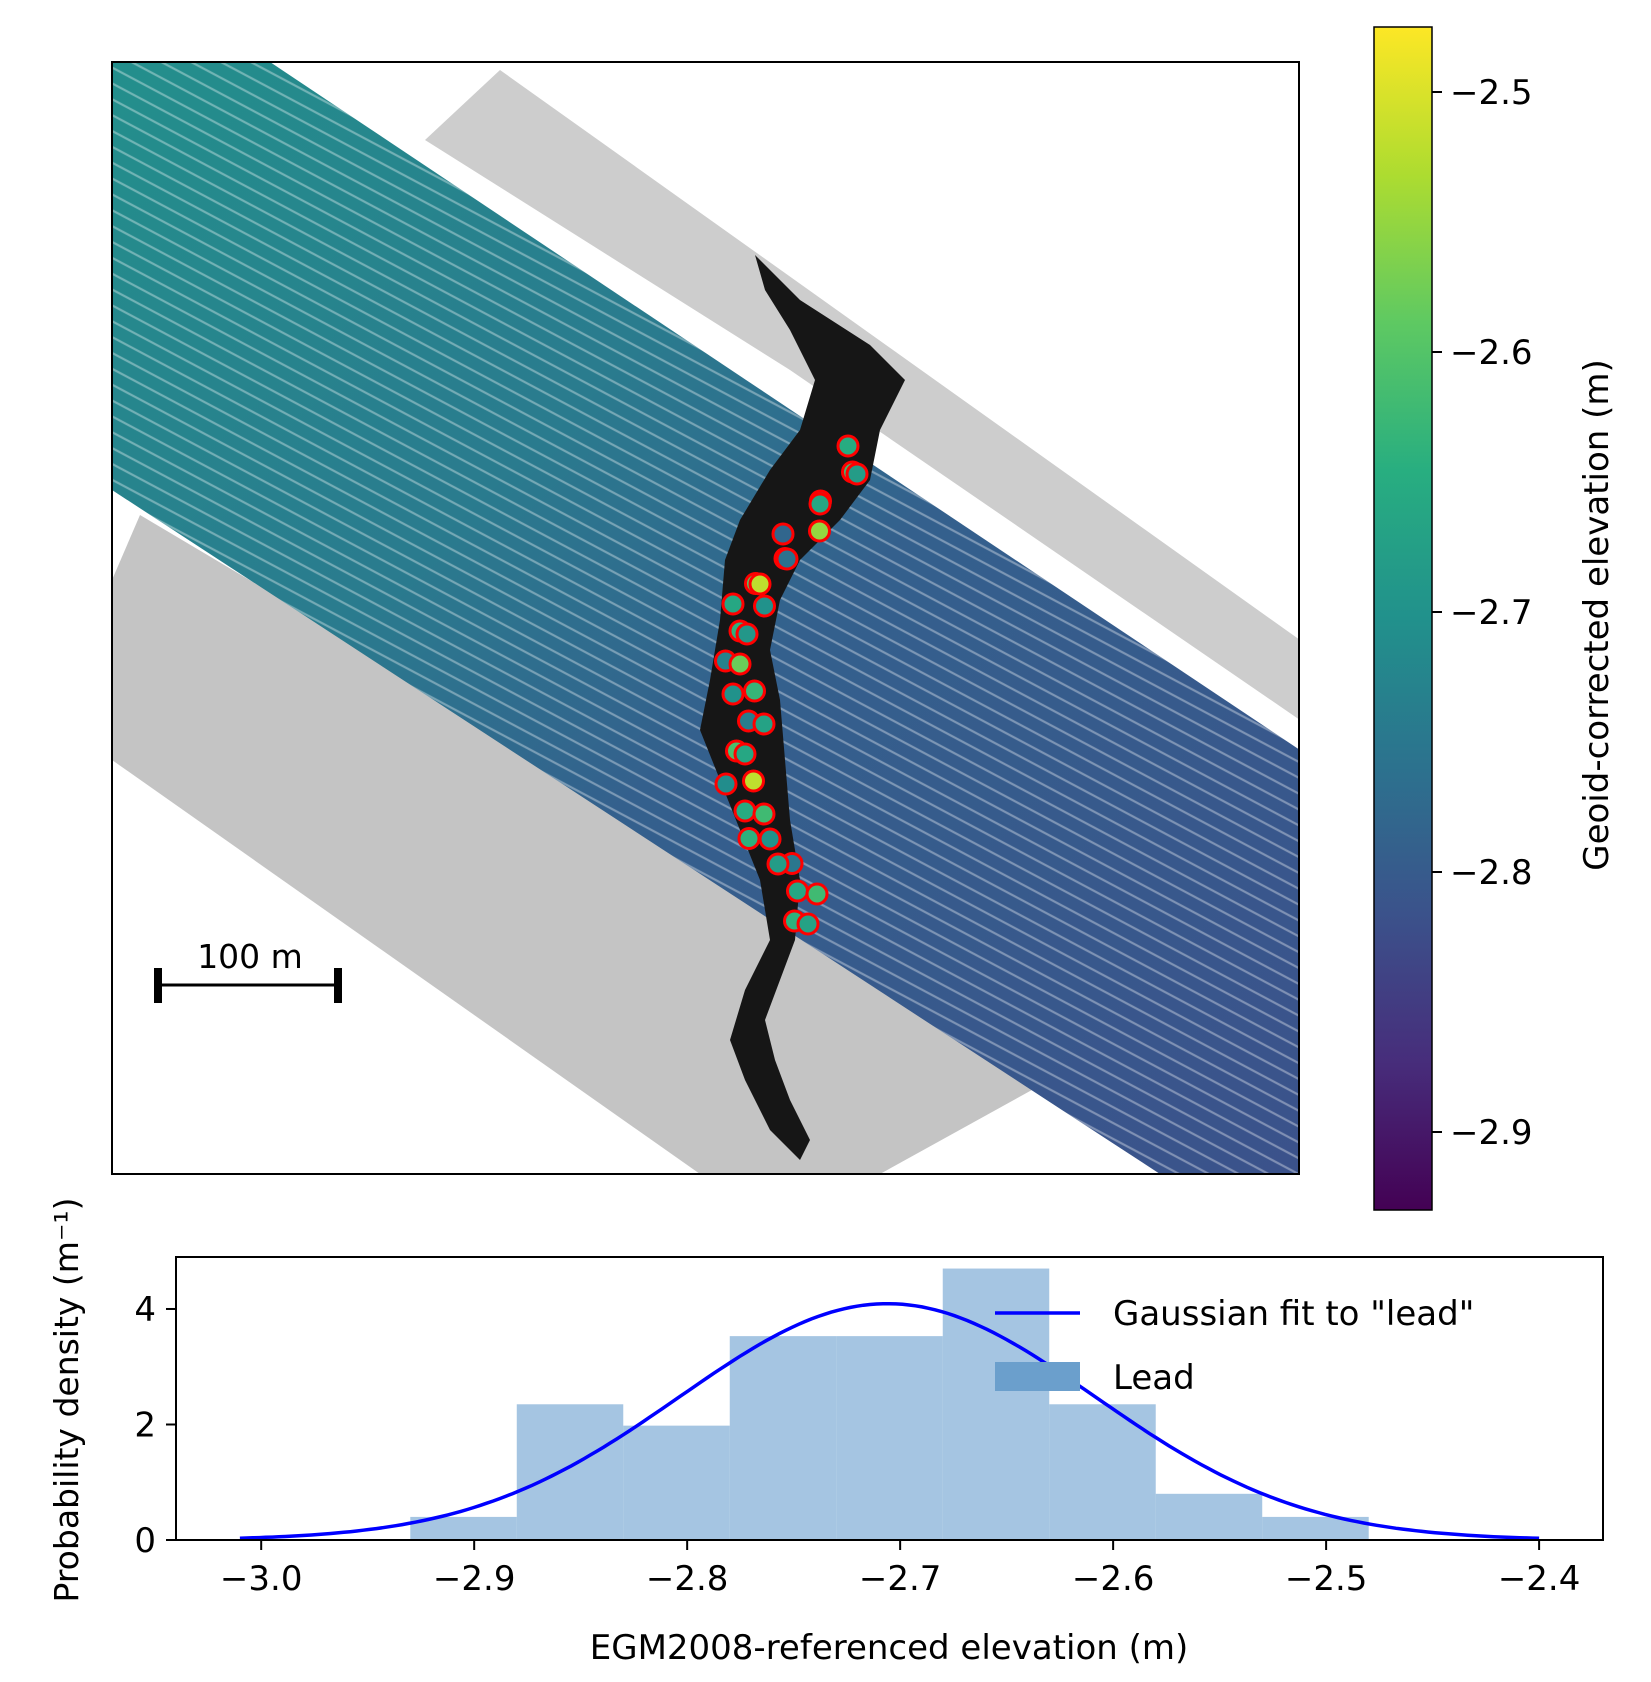  What do you see at coordinates (1154, 1378) in the screenshot?
I see `legend-lead-label: Lead` at bounding box center [1154, 1378].